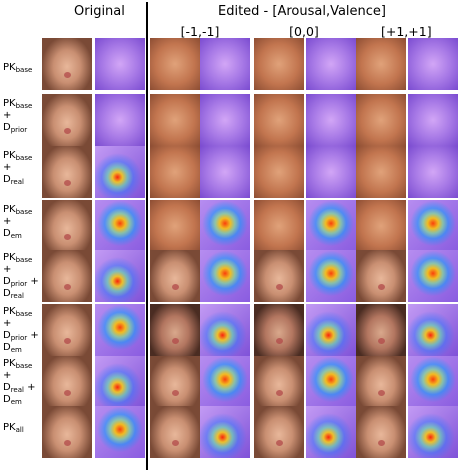  What do you see at coordinates (147, 236) in the screenshot?
I see `section-divider` at bounding box center [147, 236].